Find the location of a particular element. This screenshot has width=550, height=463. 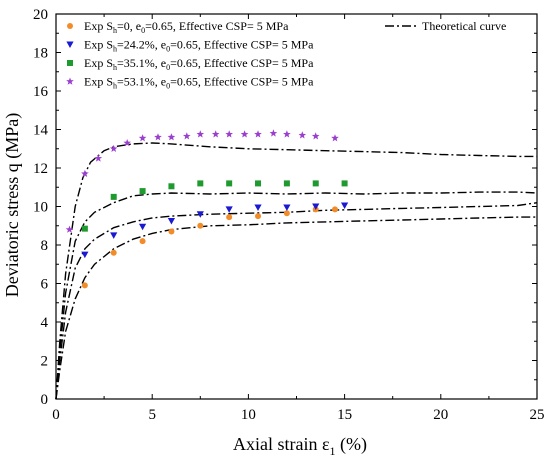

x-tick-label: 10 is located at coordinates (248, 415).